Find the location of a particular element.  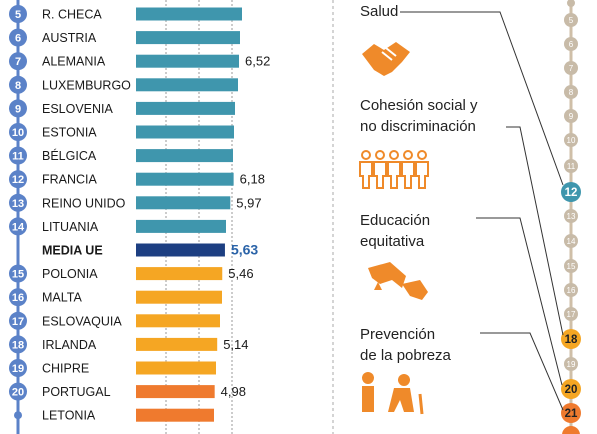

timeline-dot-label: 5 is located at coordinates (571, 20).